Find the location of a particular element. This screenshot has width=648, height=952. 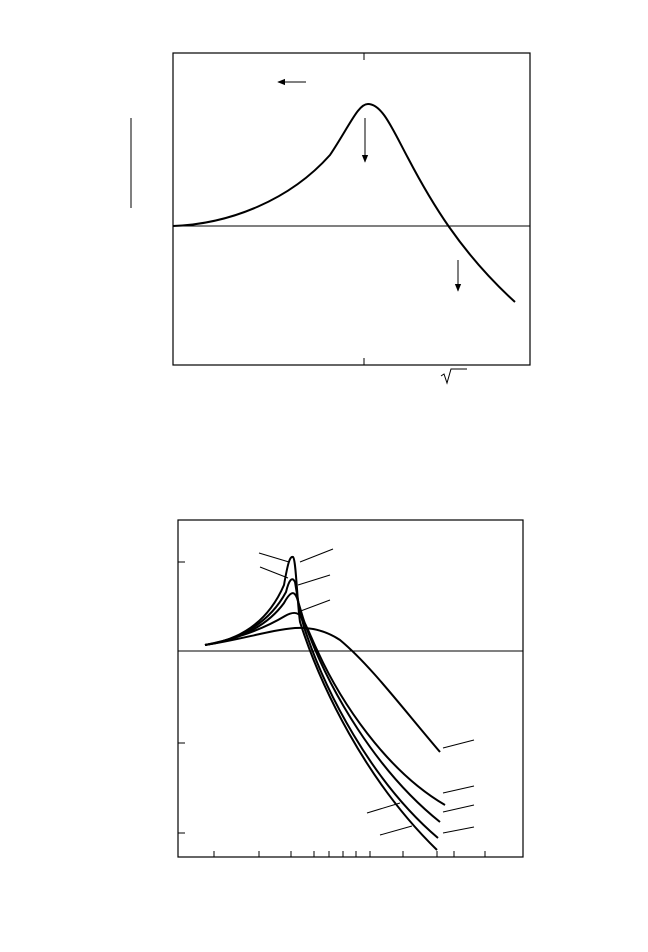

label-leaders is located at coordinates (366, 692).